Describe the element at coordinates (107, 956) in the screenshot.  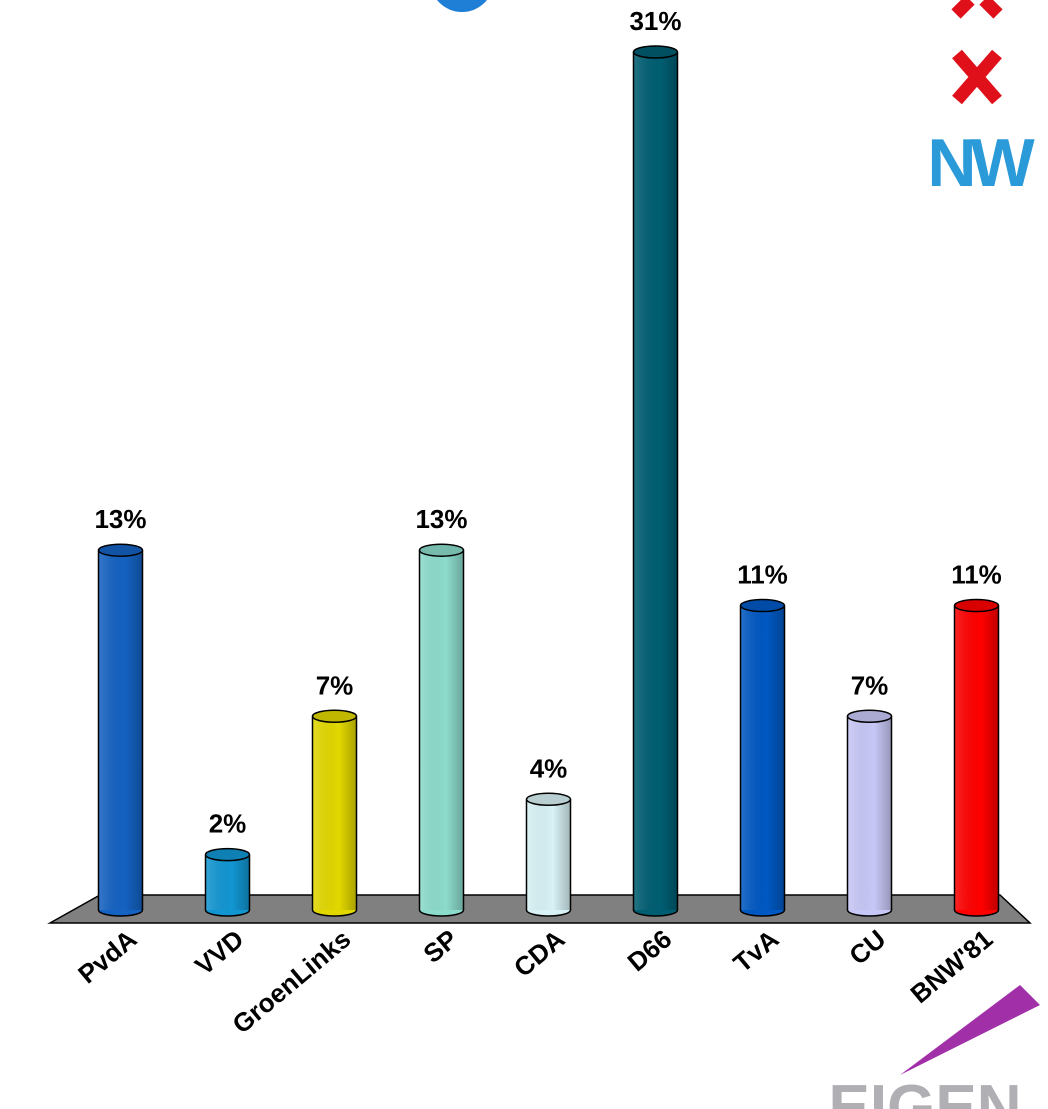
I see `x-tick-label: PvdA` at that location.